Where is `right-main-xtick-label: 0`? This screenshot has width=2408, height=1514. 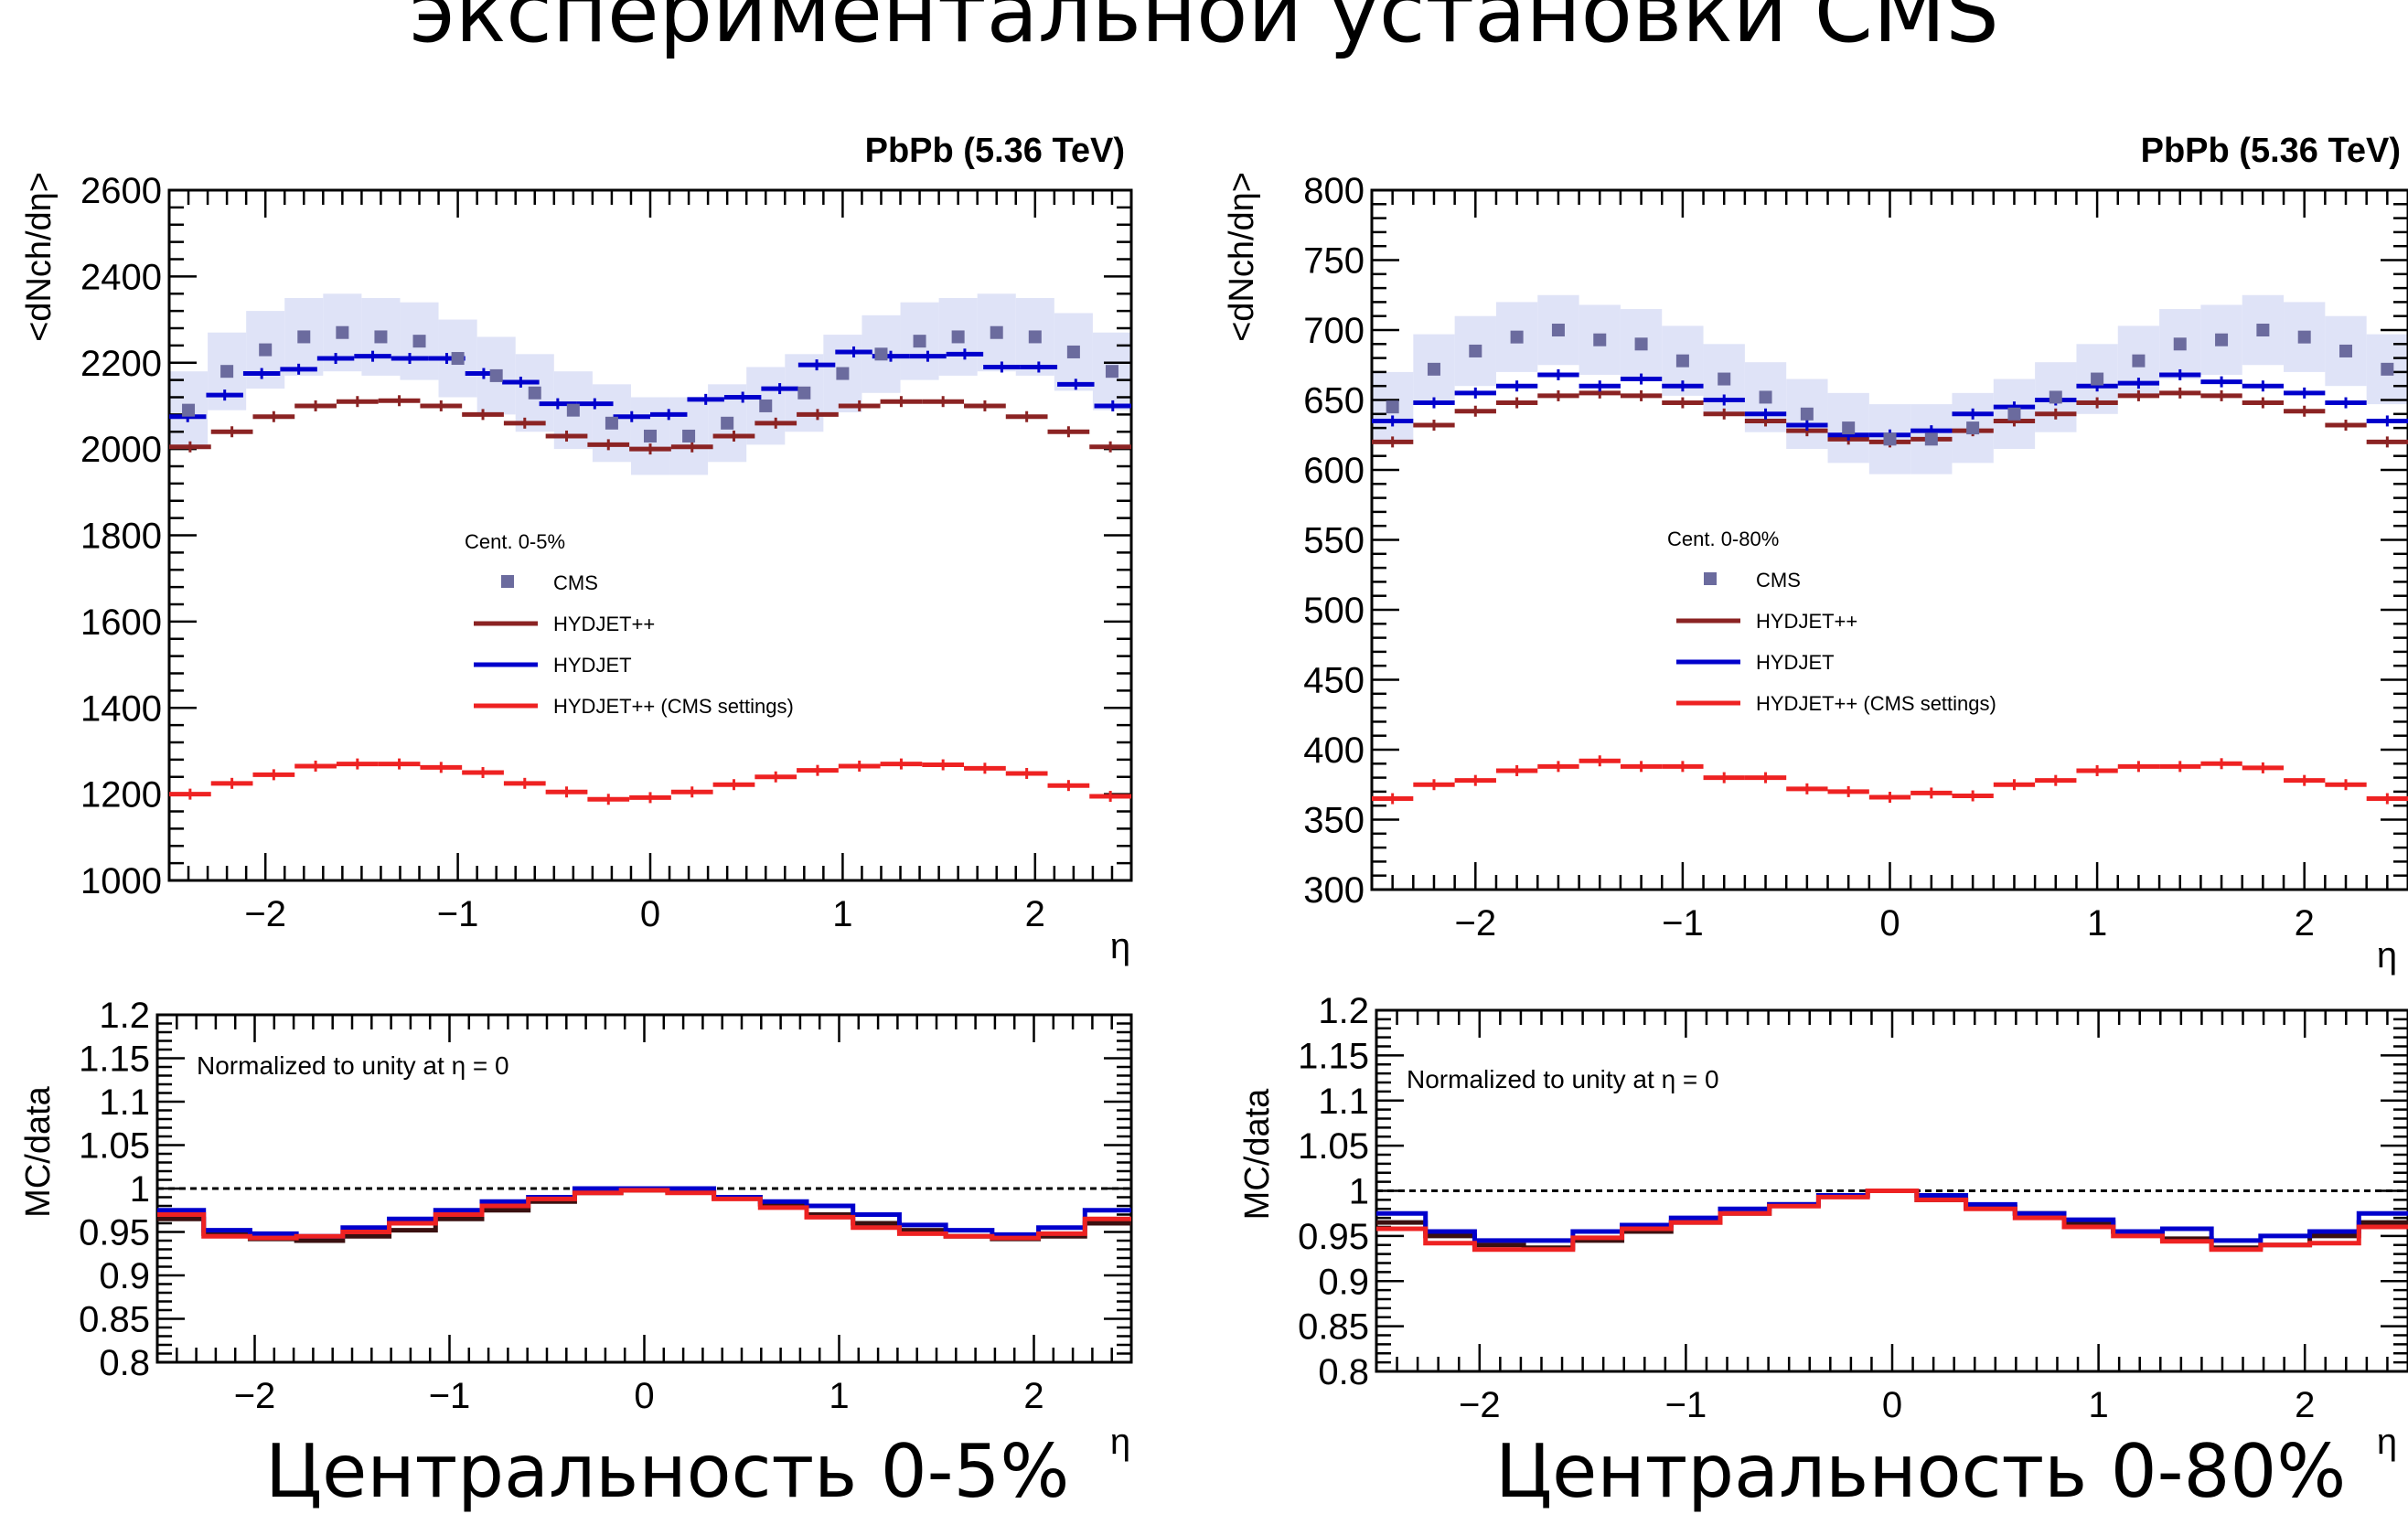 right-main-xtick-label: 0 is located at coordinates (1889, 923).